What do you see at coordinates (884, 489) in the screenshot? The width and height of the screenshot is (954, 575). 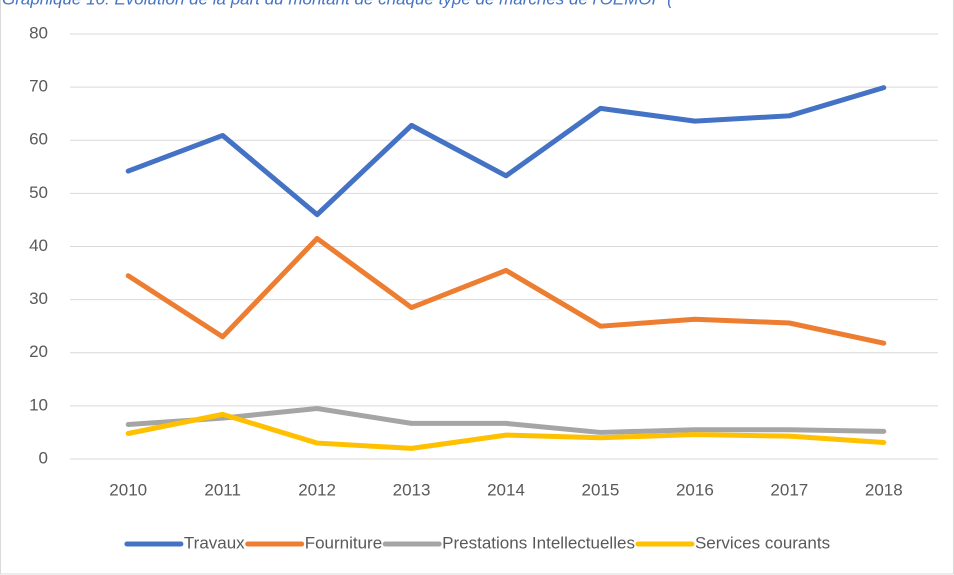 I see `x-tick-label: 2018` at bounding box center [884, 489].